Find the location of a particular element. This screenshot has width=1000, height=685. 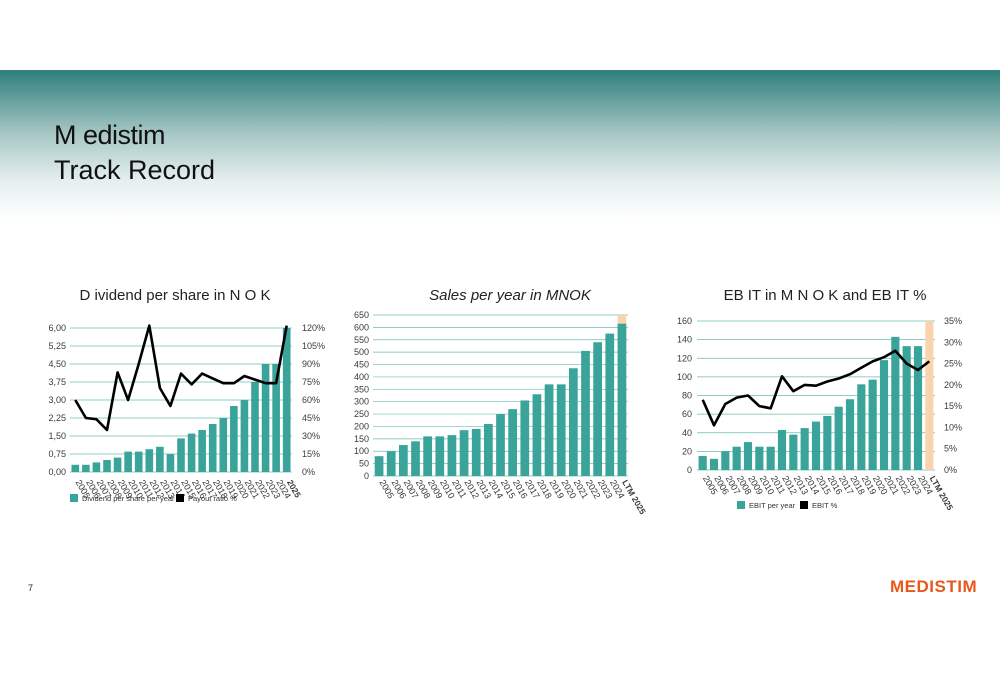

sales-ytick-label: 0 is located at coordinates (366, 476).